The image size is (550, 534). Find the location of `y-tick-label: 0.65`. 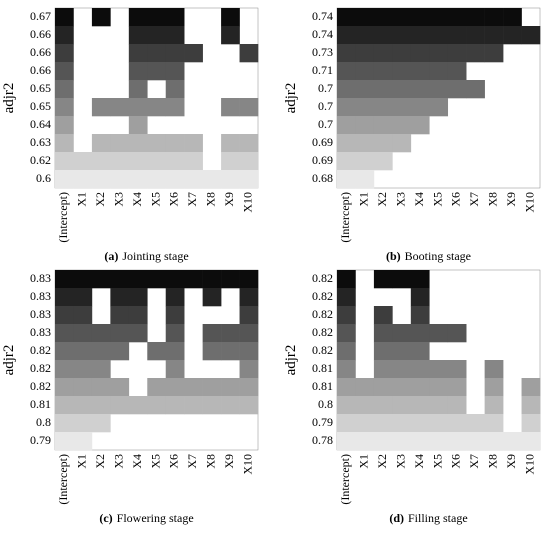

y-tick-label: 0.65 is located at coordinates (40, 106).